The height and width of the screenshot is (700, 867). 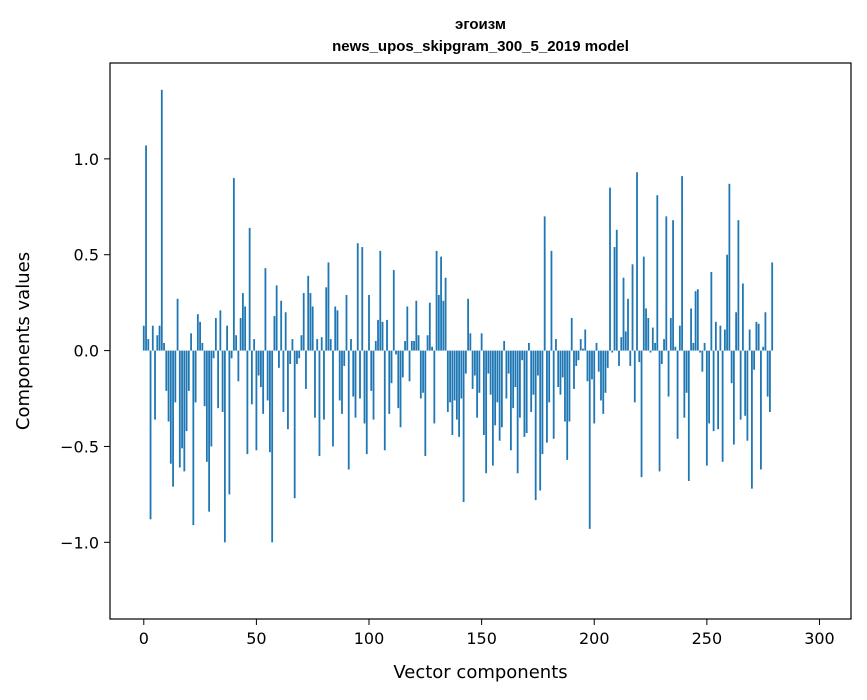 What do you see at coordinates (86, 255) in the screenshot?
I see `y-tick-label: 0.5` at bounding box center [86, 255].